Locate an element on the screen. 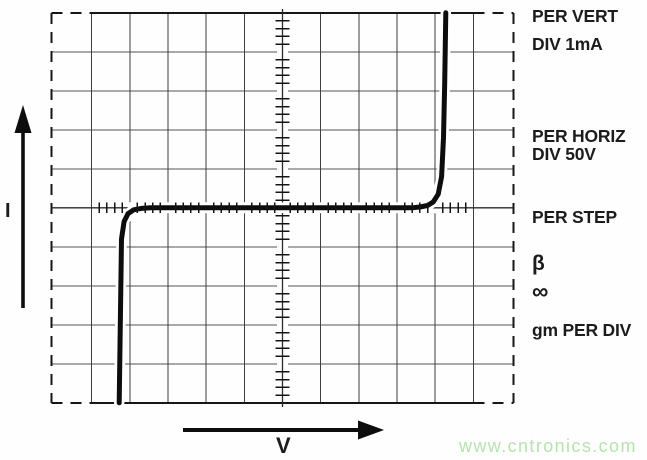  watermark-text: www.cntronics.com is located at coordinates (548, 446).